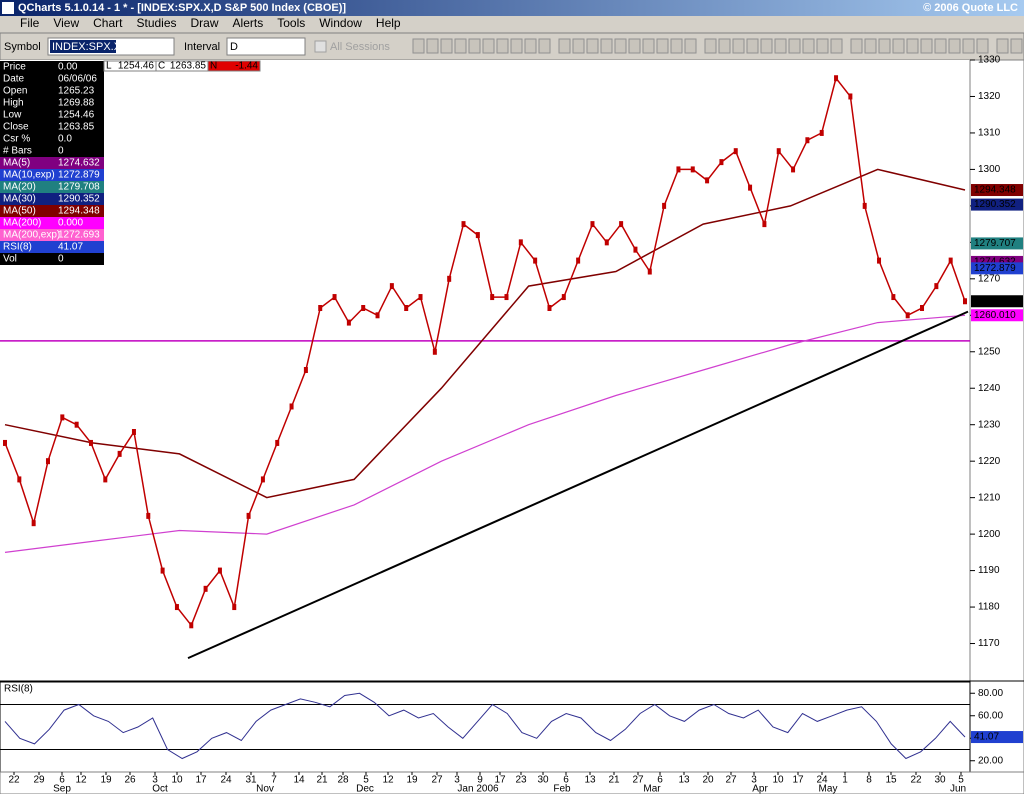 This screenshot has width=1024, height=794. What do you see at coordinates (266, 46) in the screenshot?
I see `interval-box` at bounding box center [266, 46].